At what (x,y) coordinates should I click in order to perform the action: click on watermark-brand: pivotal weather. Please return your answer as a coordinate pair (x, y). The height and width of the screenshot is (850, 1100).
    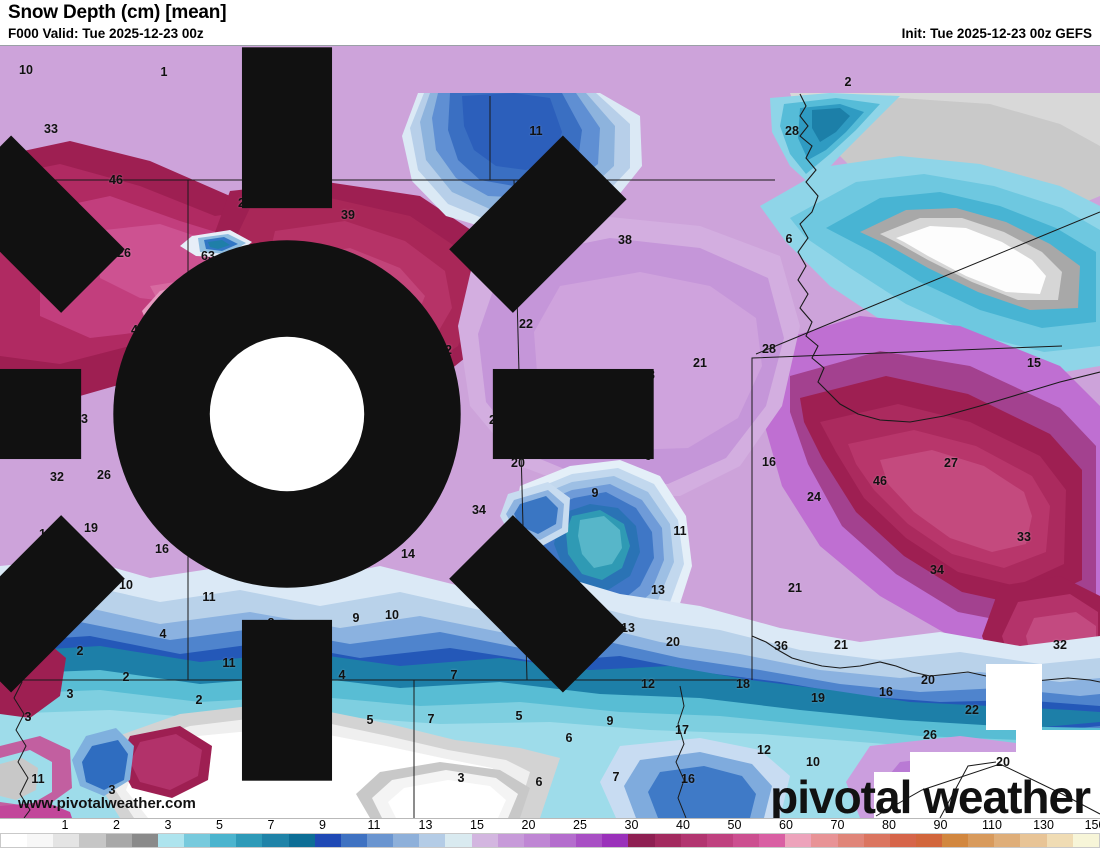
    Looking at the image, I should click on (930, 794).